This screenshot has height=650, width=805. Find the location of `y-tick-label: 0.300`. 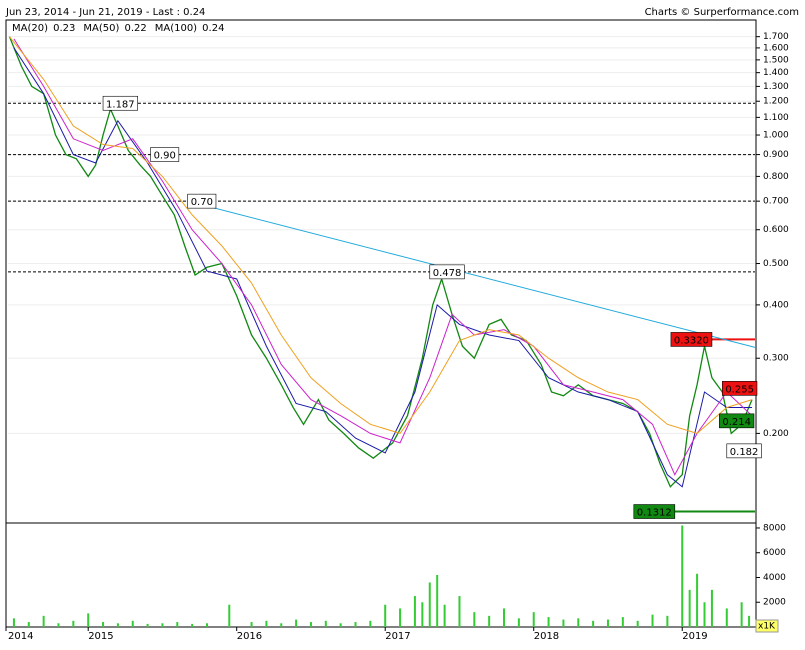

y-tick-label: 0.300 is located at coordinates (776, 359).